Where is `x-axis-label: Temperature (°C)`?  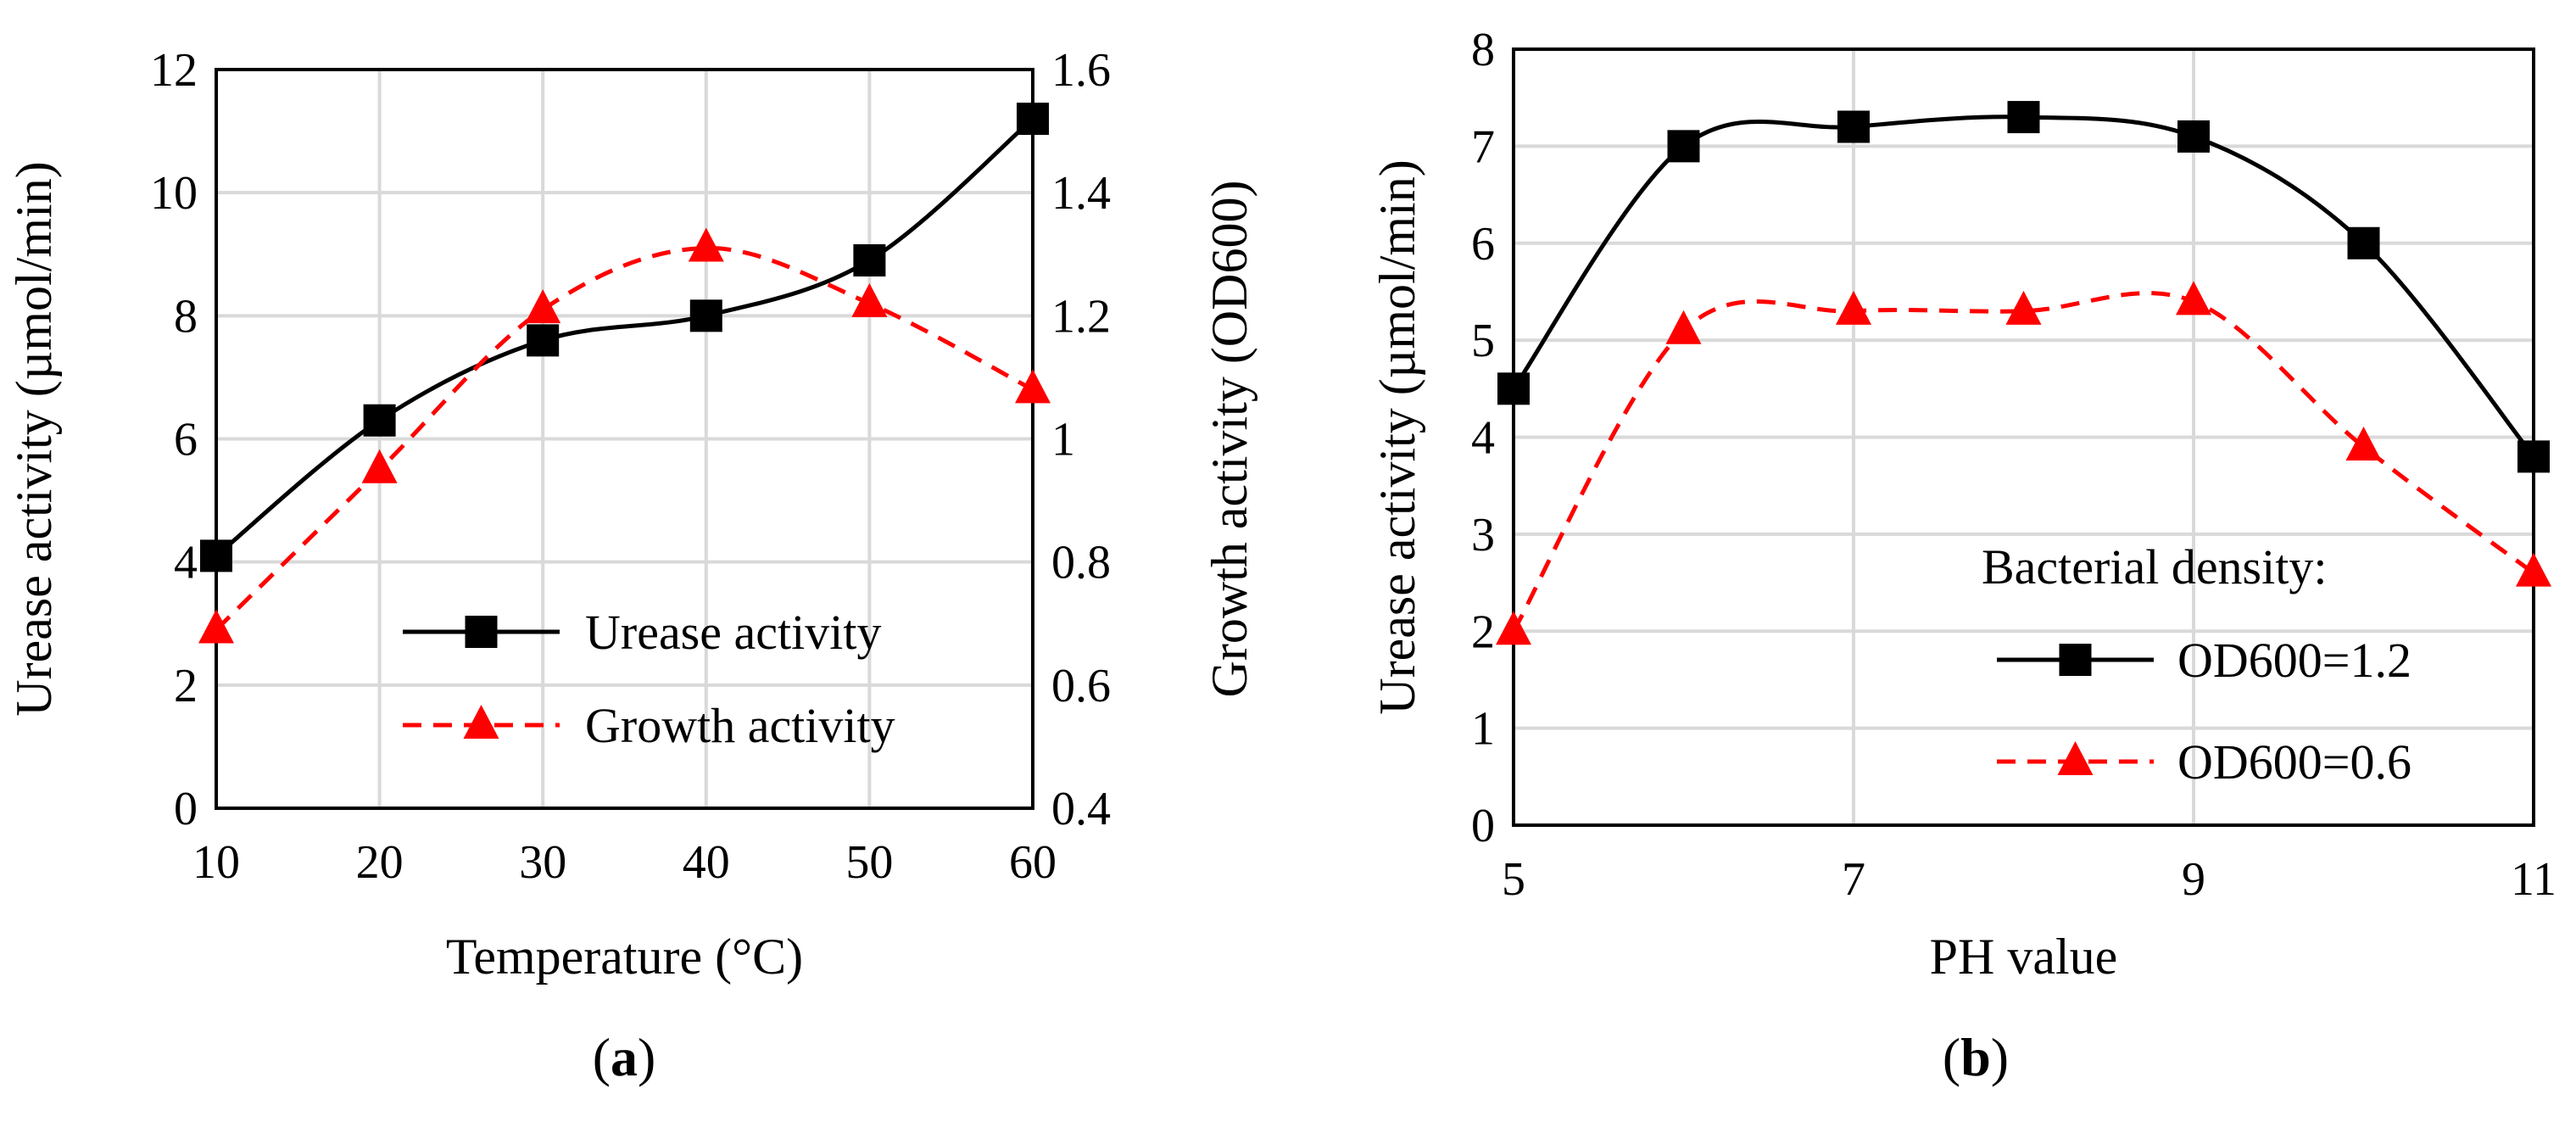
x-axis-label: Temperature (°C) is located at coordinates (624, 957).